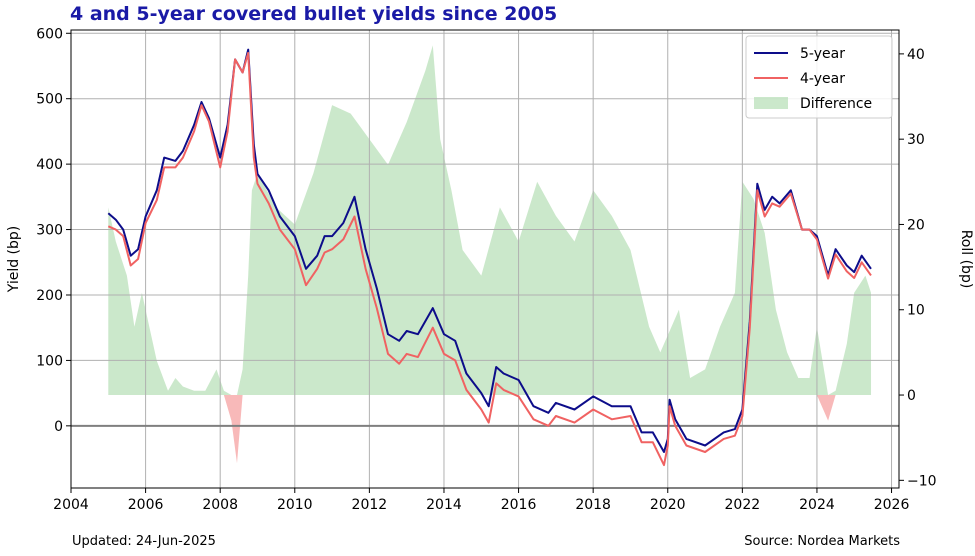 The image size is (975, 556). Describe the element at coordinates (966, 259) in the screenshot. I see `y2-axis-label: Roll (bp)` at that location.